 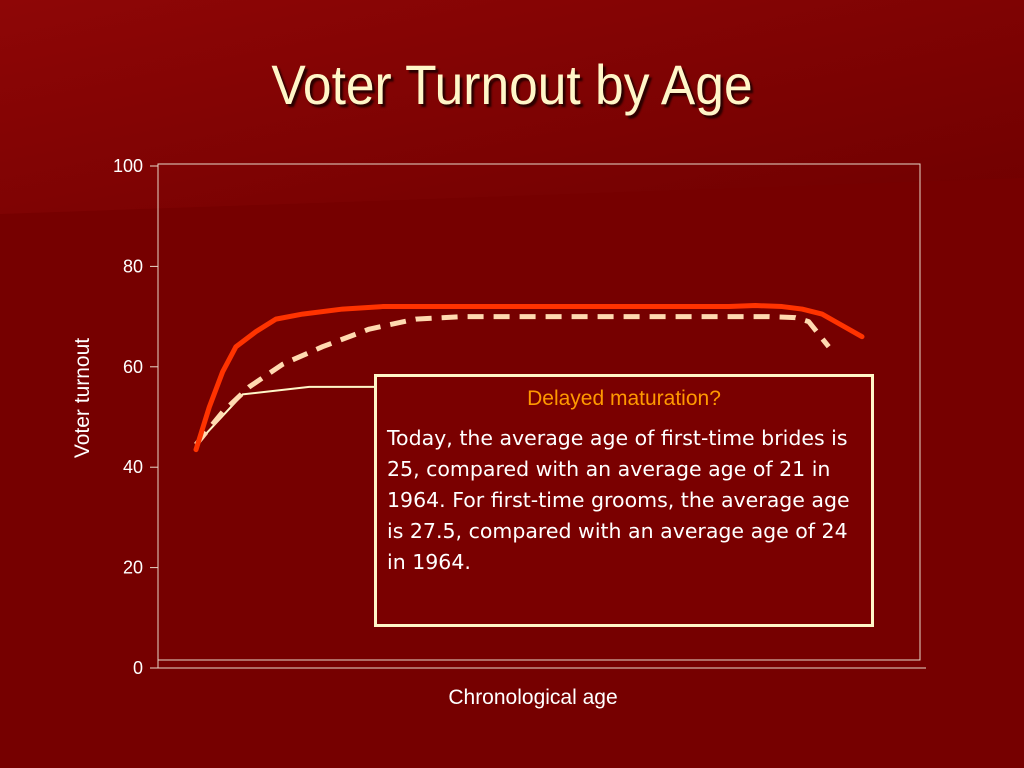 I want to click on series-line-thin, so click(x=286, y=415).